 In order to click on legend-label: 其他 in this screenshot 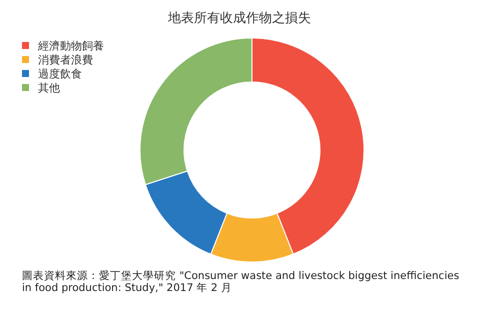, I will do `click(49, 88)`.